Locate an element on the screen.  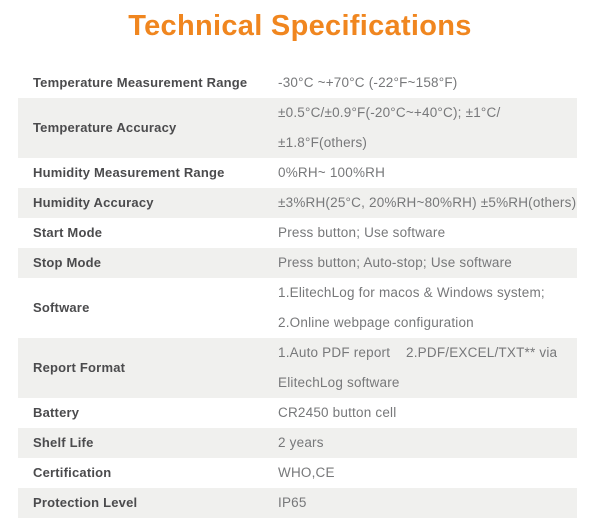
spec-value: -30°C ~+70°C (-22°F~158°F) is located at coordinates (427, 83).